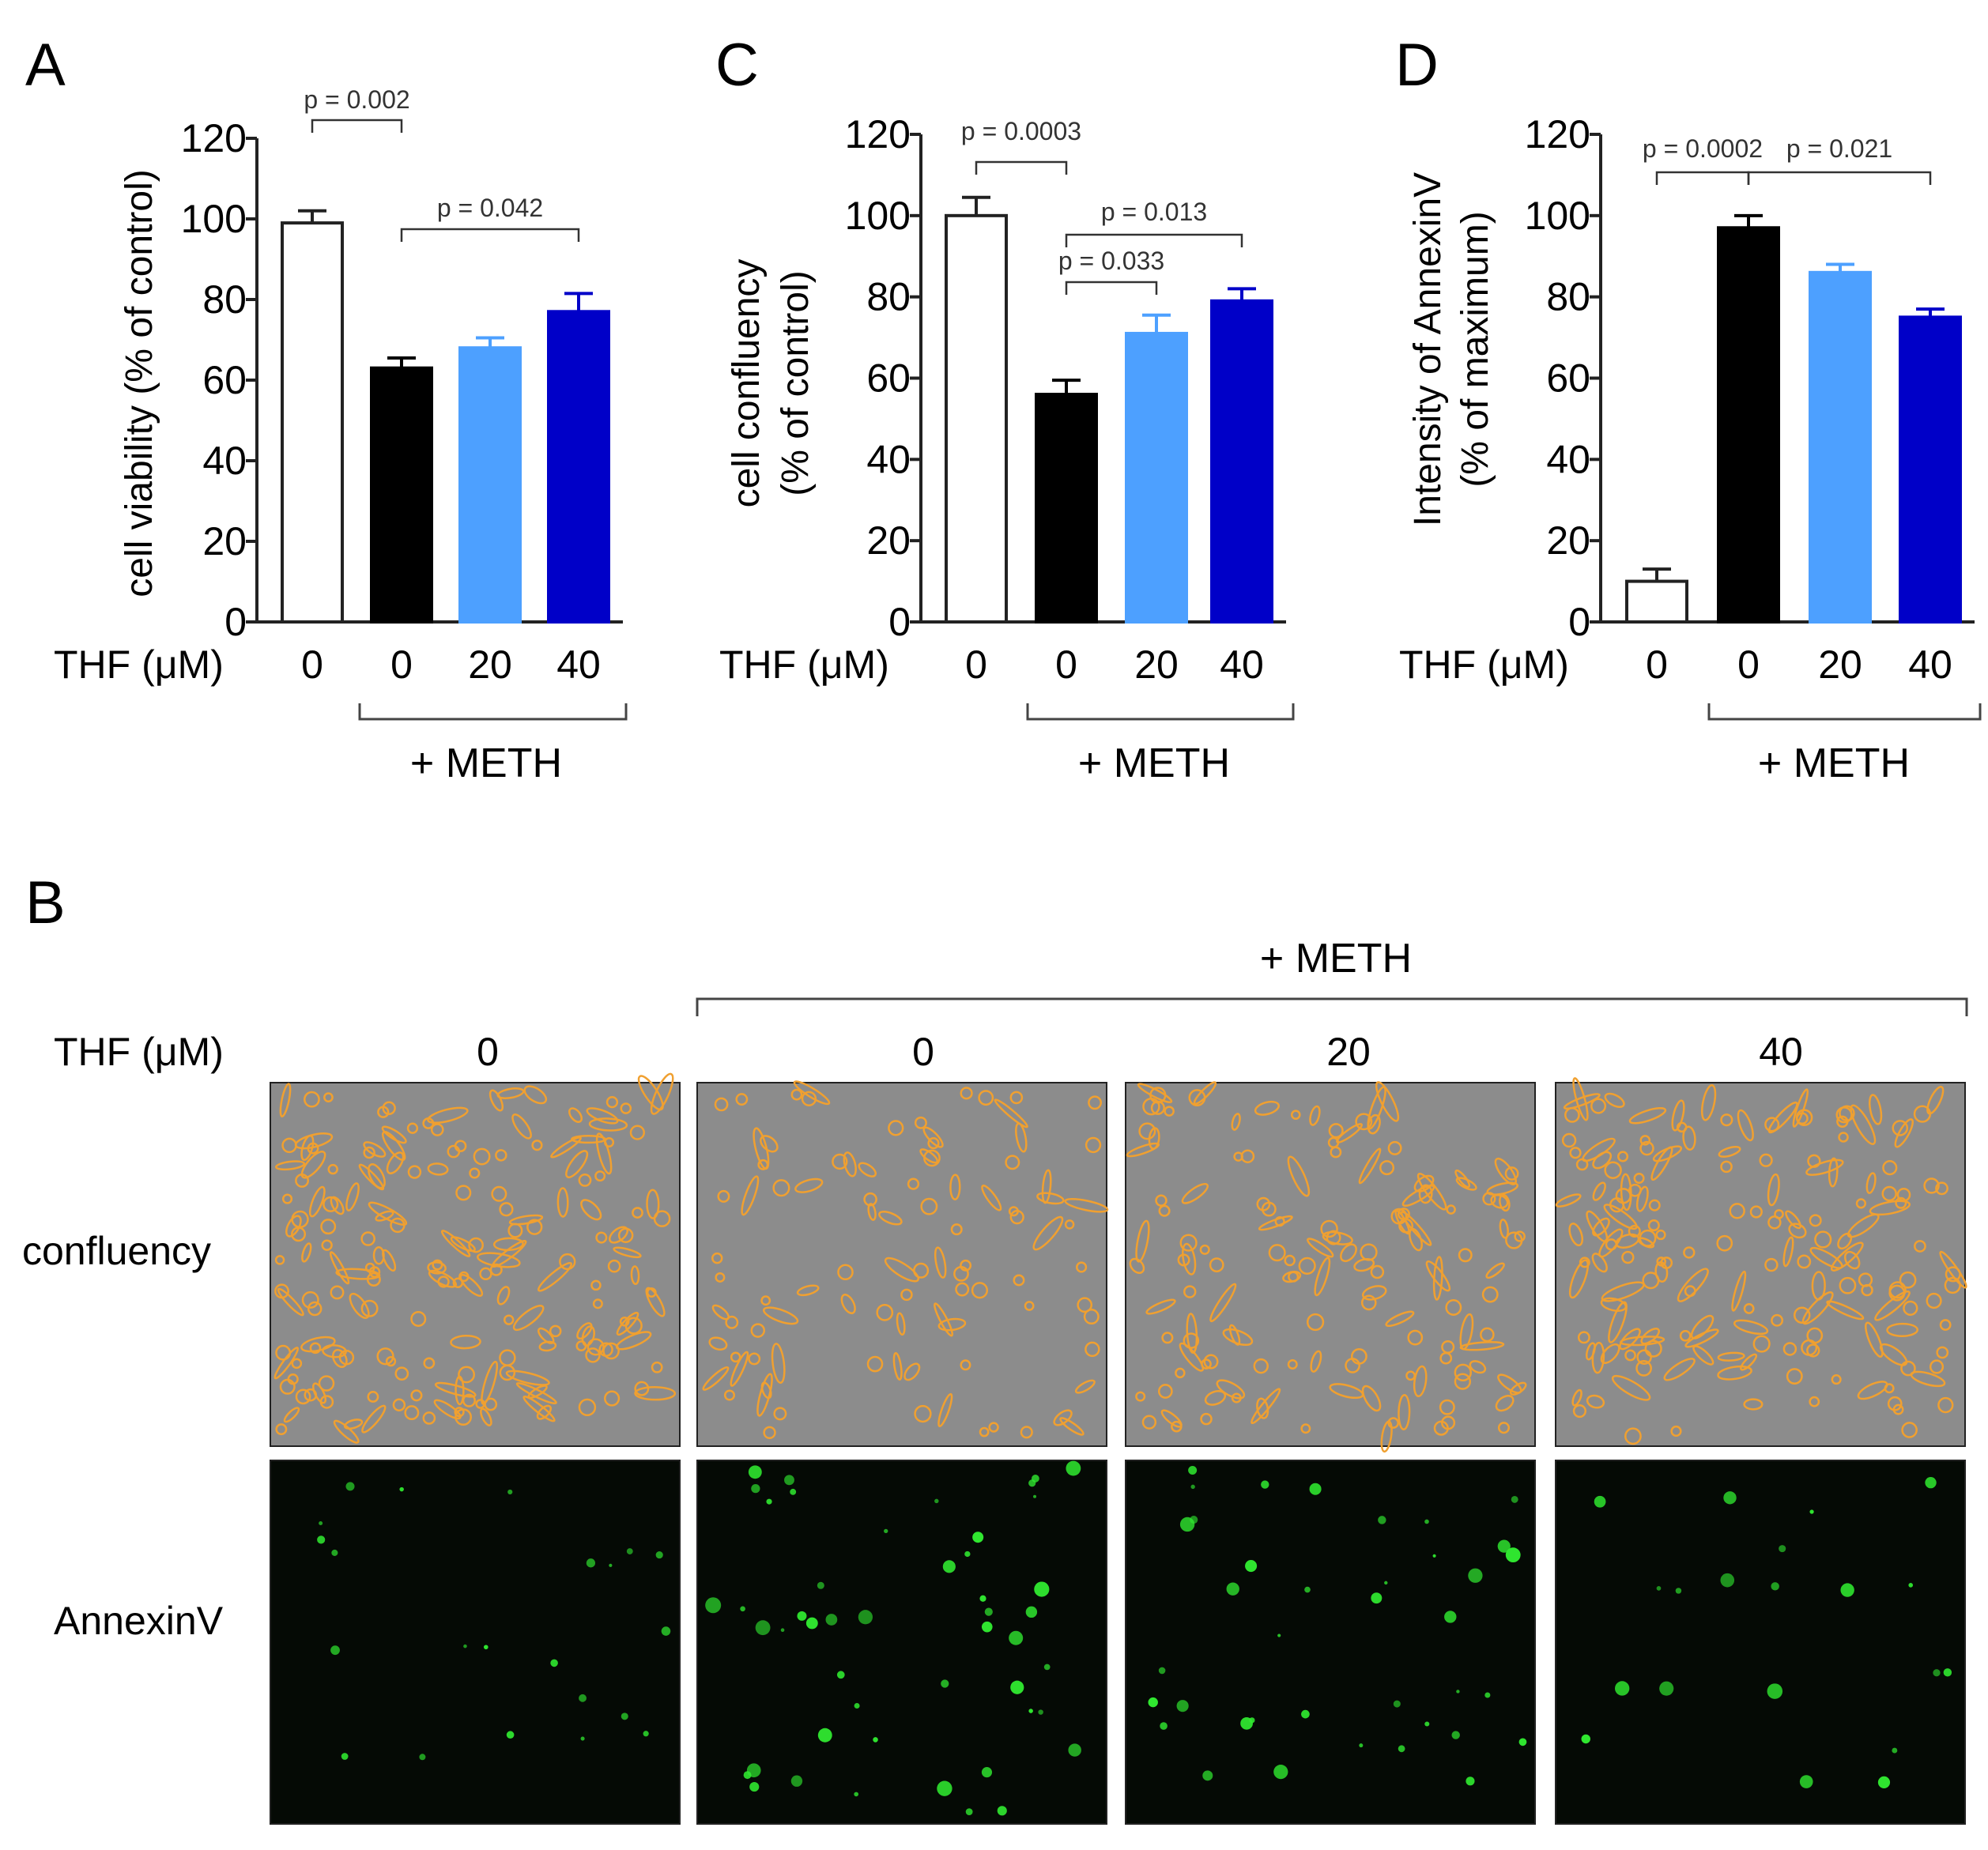  I want to click on group-bracket, so click(1844, 712).